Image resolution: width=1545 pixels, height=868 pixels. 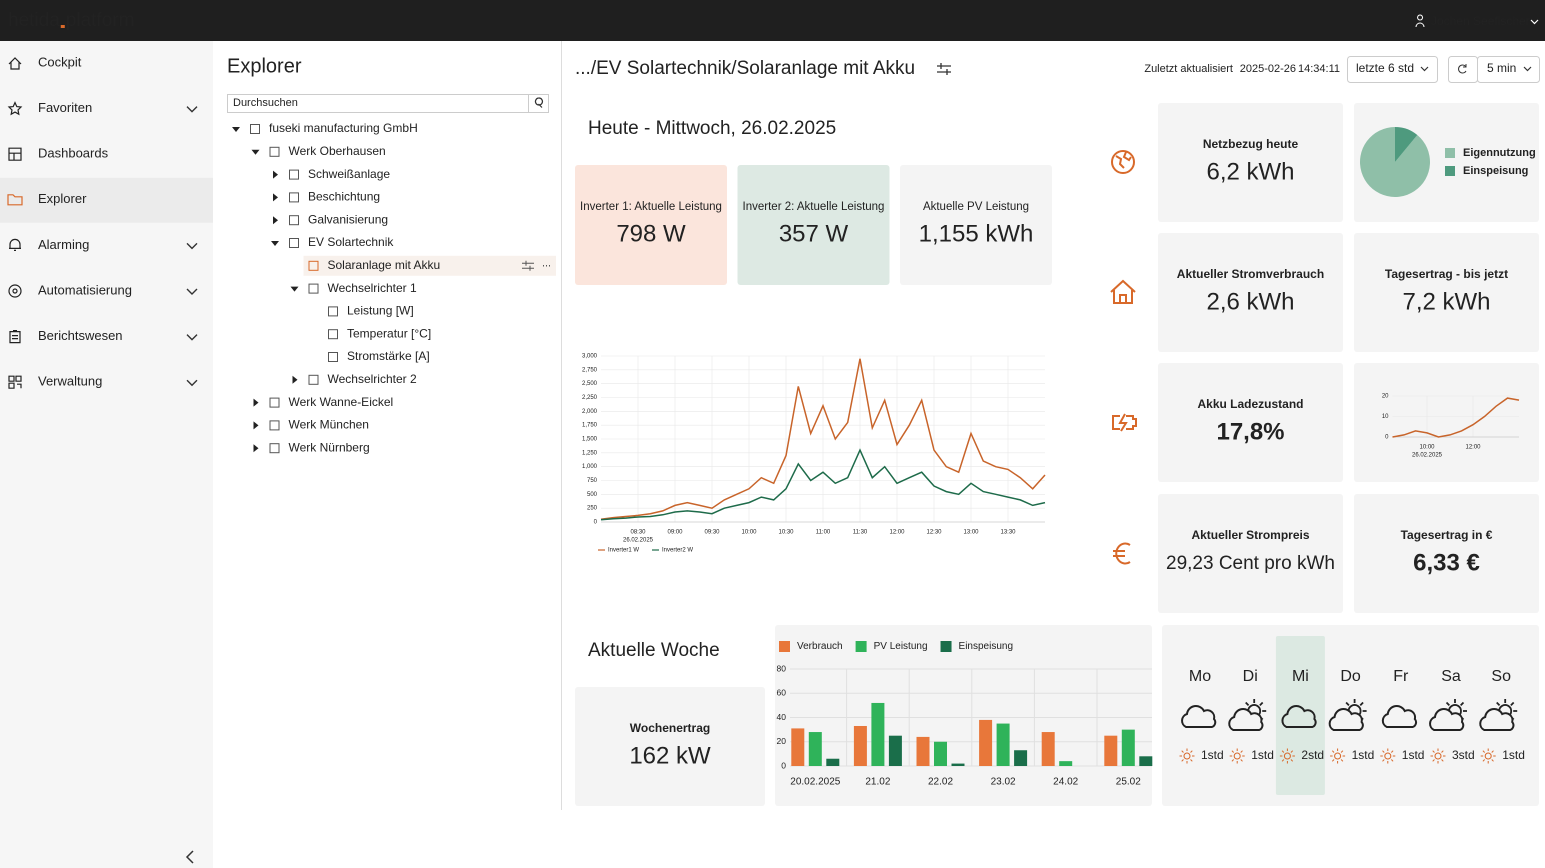 I want to click on search-icon, so click(x=539, y=102).